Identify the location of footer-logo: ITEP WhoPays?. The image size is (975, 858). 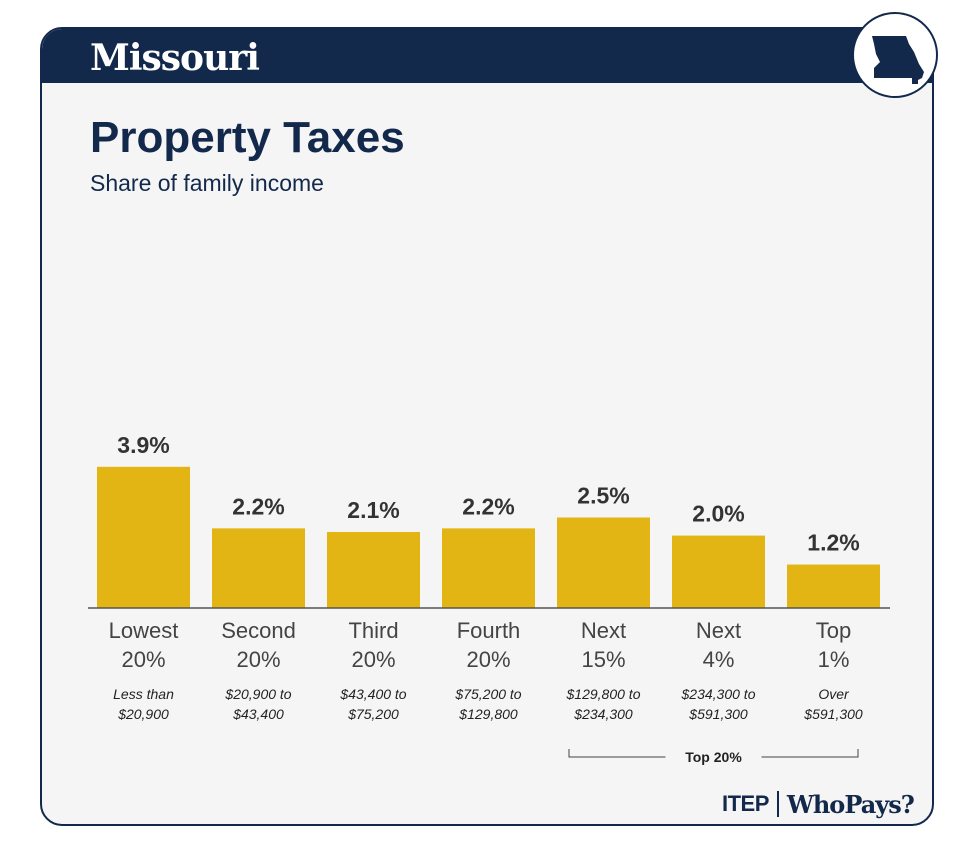
(818, 804).